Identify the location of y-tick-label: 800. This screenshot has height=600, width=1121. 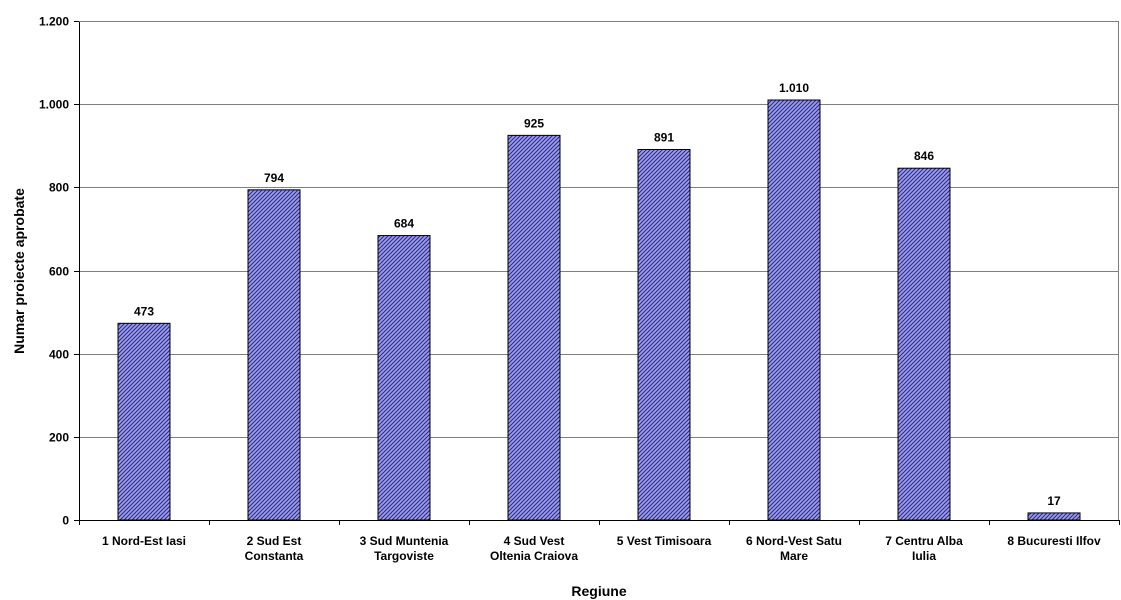
(59, 188).